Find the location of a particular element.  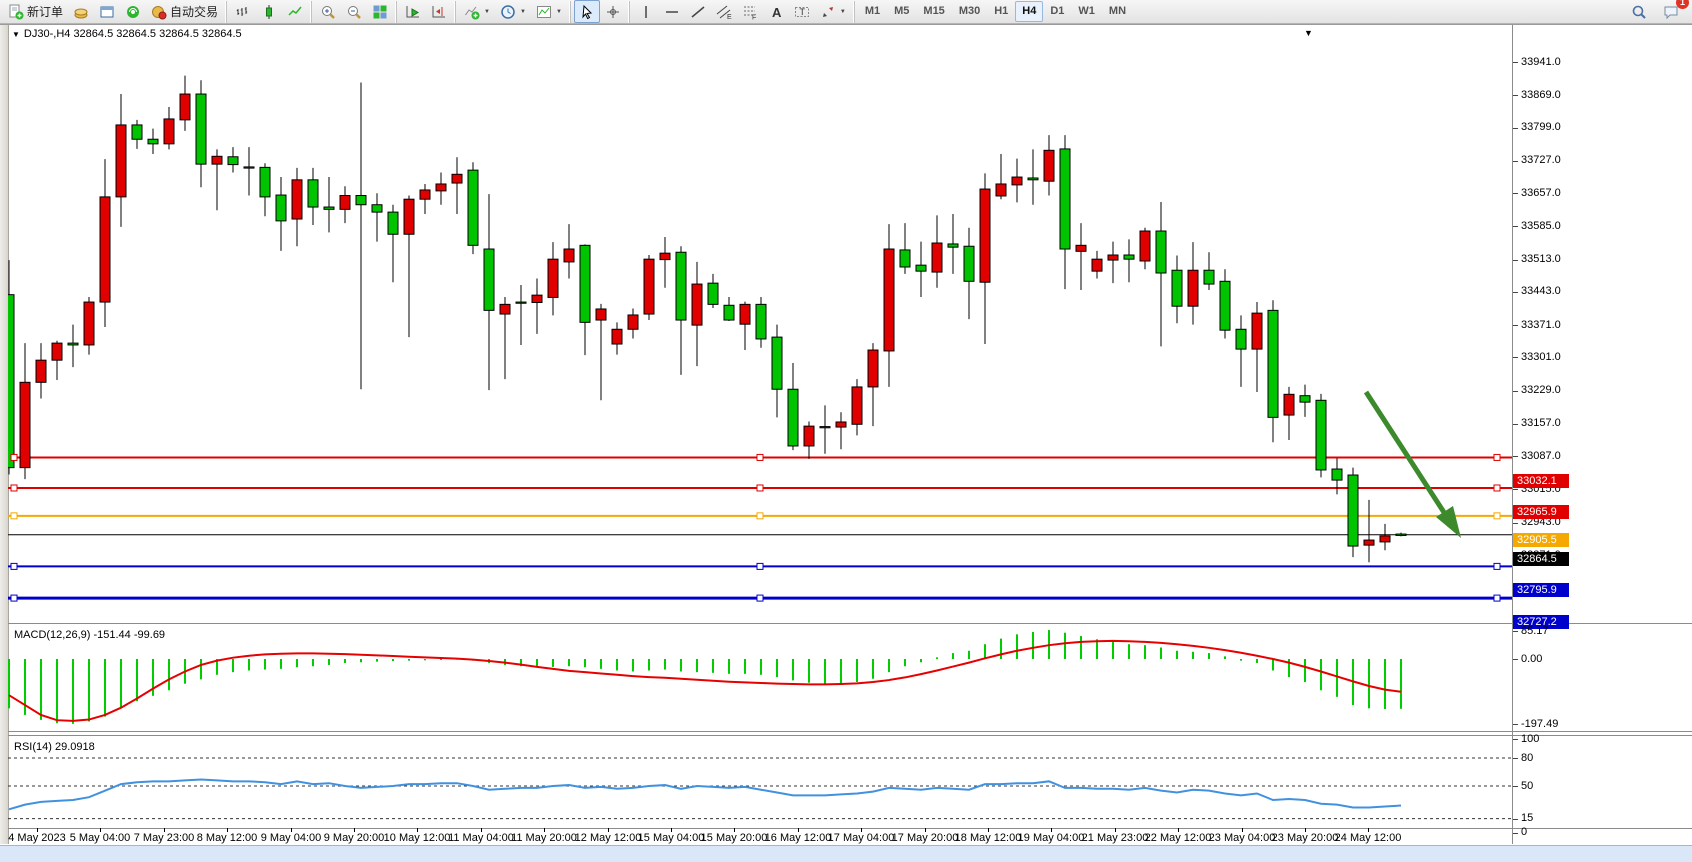

crosshair-icon is located at coordinates (613, 12).